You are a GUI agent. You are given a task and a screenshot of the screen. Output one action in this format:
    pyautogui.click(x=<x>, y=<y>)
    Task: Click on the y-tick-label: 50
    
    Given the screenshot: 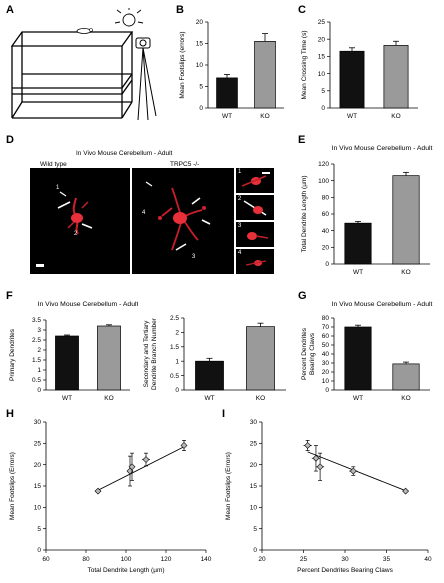 What is the action you would take?
    pyautogui.click(x=326, y=345)
    